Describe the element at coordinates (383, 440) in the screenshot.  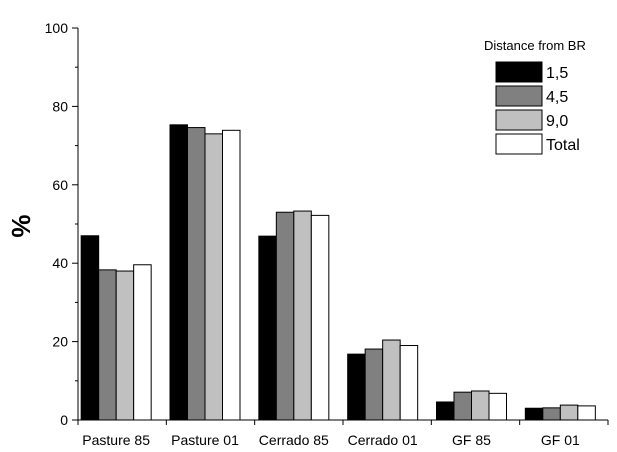
I see `x-tick-label: Cerrado 01` at that location.